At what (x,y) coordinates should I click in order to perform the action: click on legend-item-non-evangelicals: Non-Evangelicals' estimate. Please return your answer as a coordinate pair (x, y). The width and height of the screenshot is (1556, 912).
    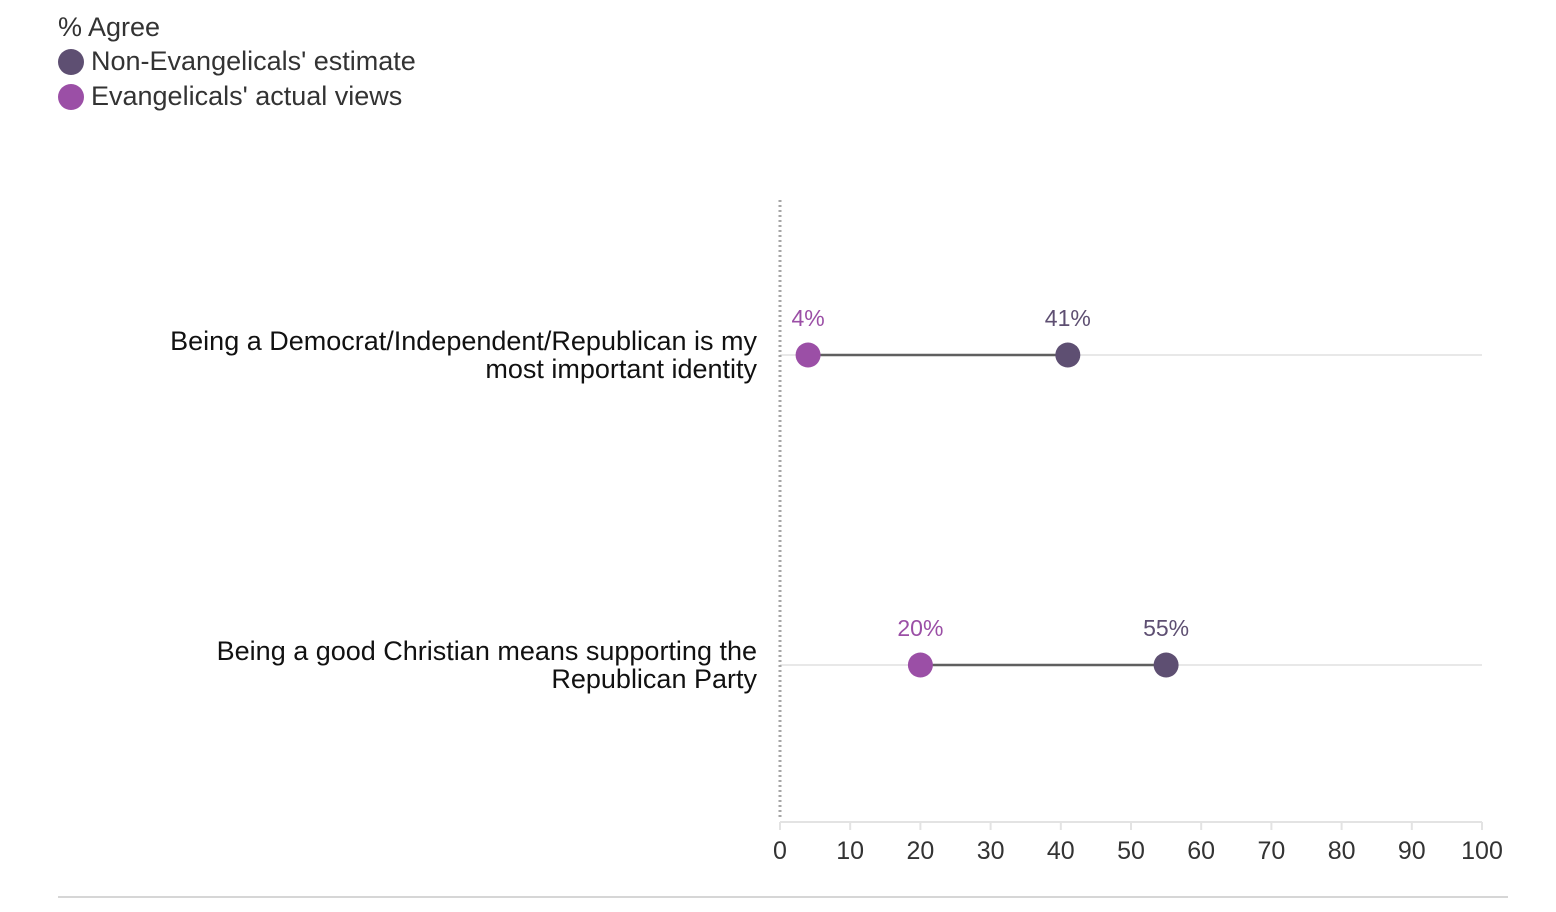
    Looking at the image, I should click on (237, 61).